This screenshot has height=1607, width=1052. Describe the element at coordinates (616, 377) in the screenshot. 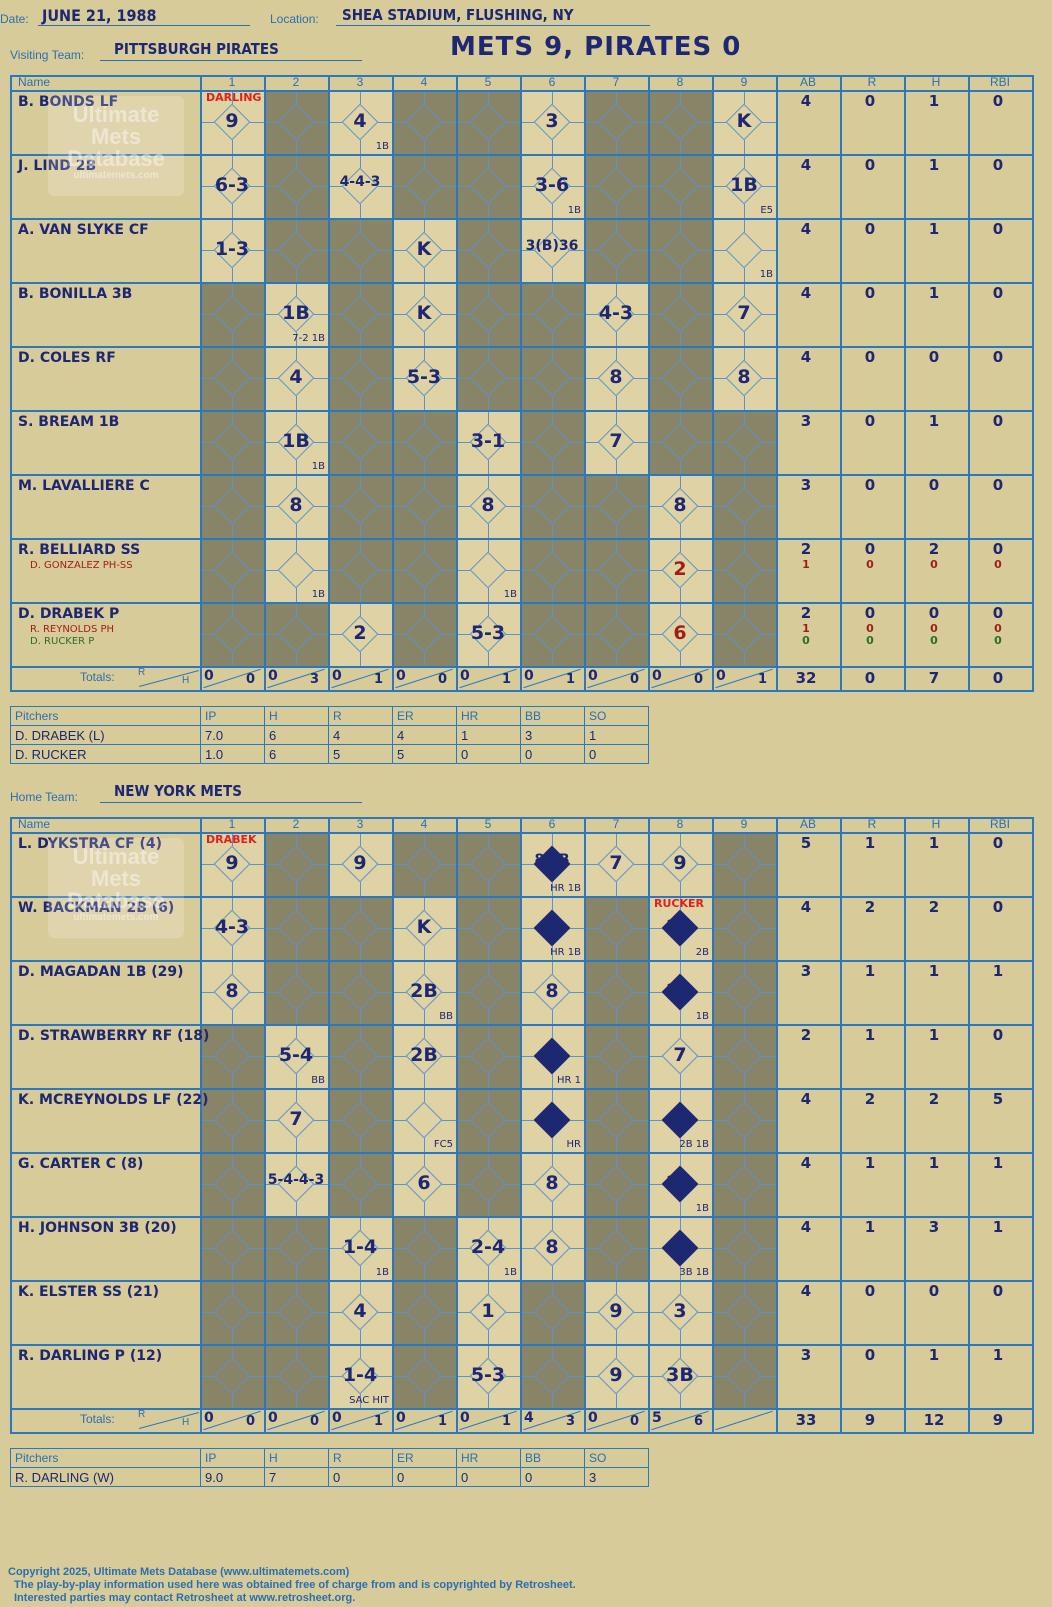

I see `play-result: 8` at that location.